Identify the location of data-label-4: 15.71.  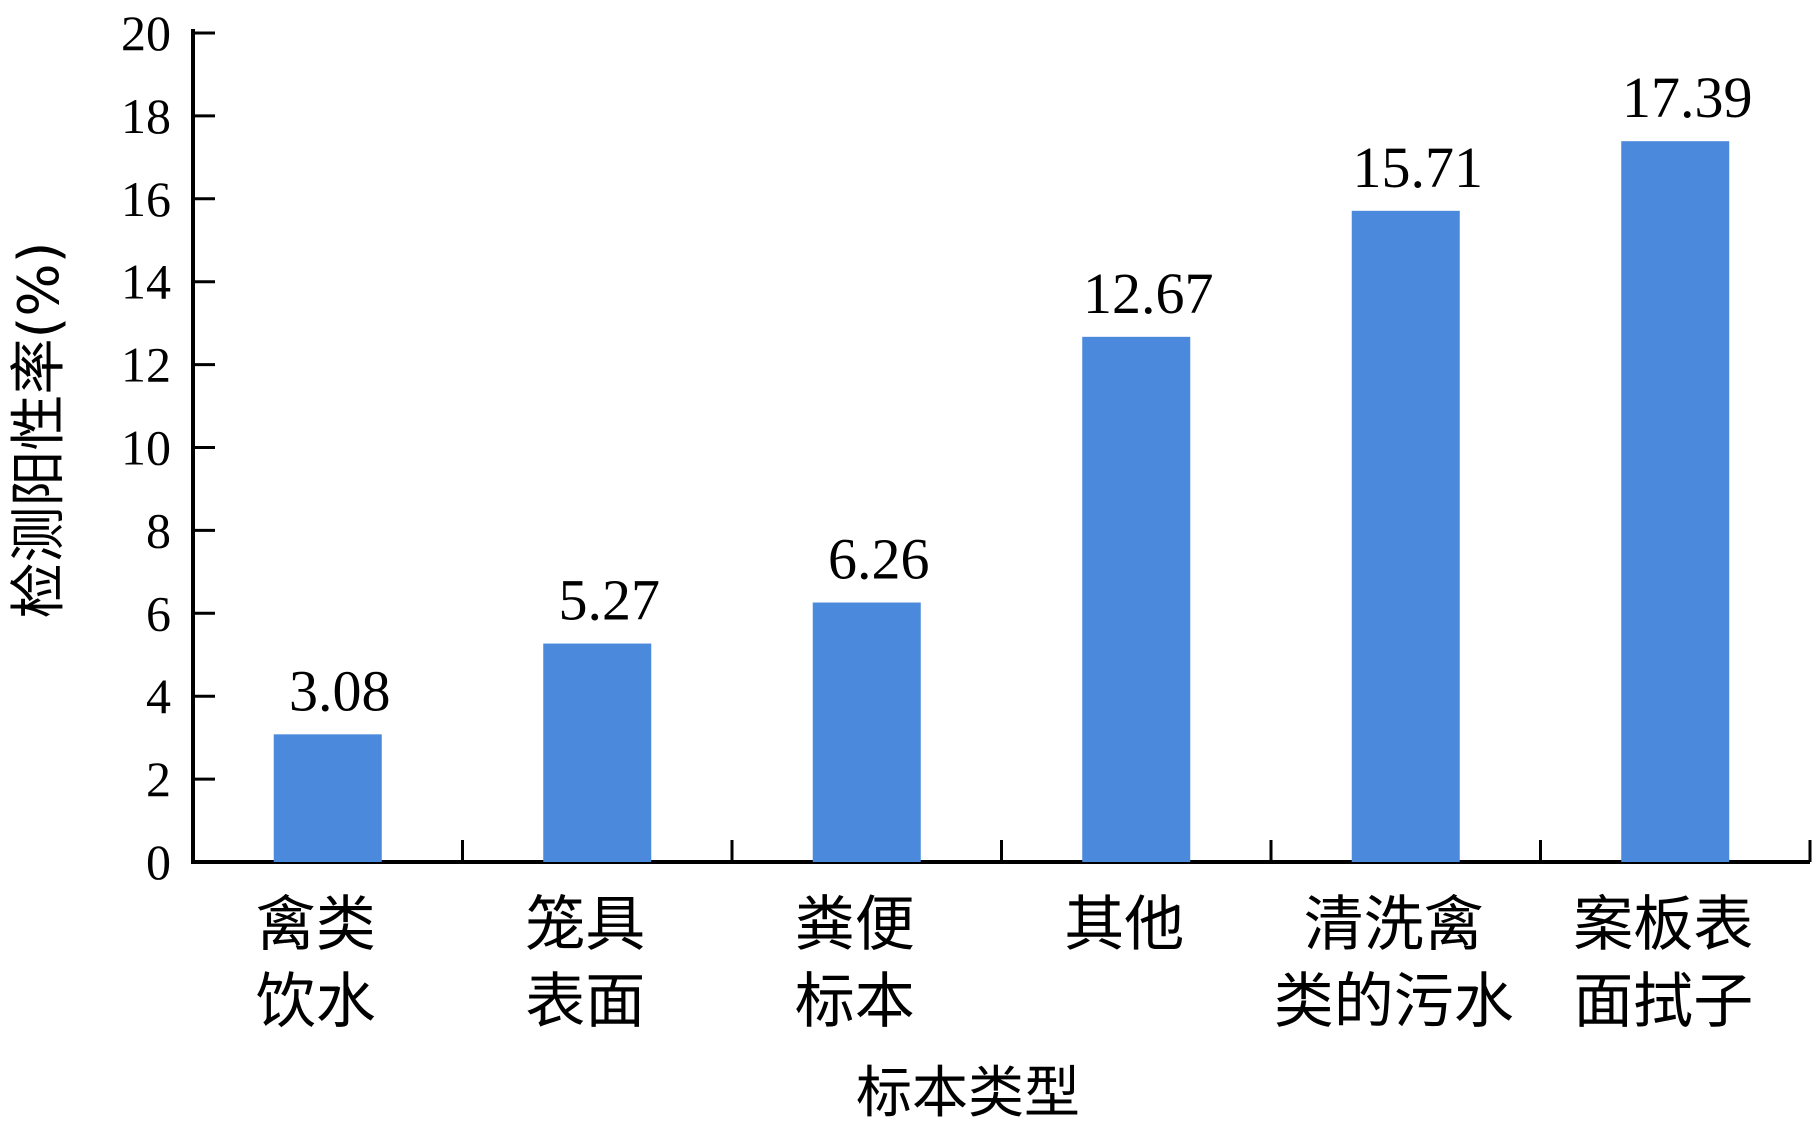
(1418, 167).